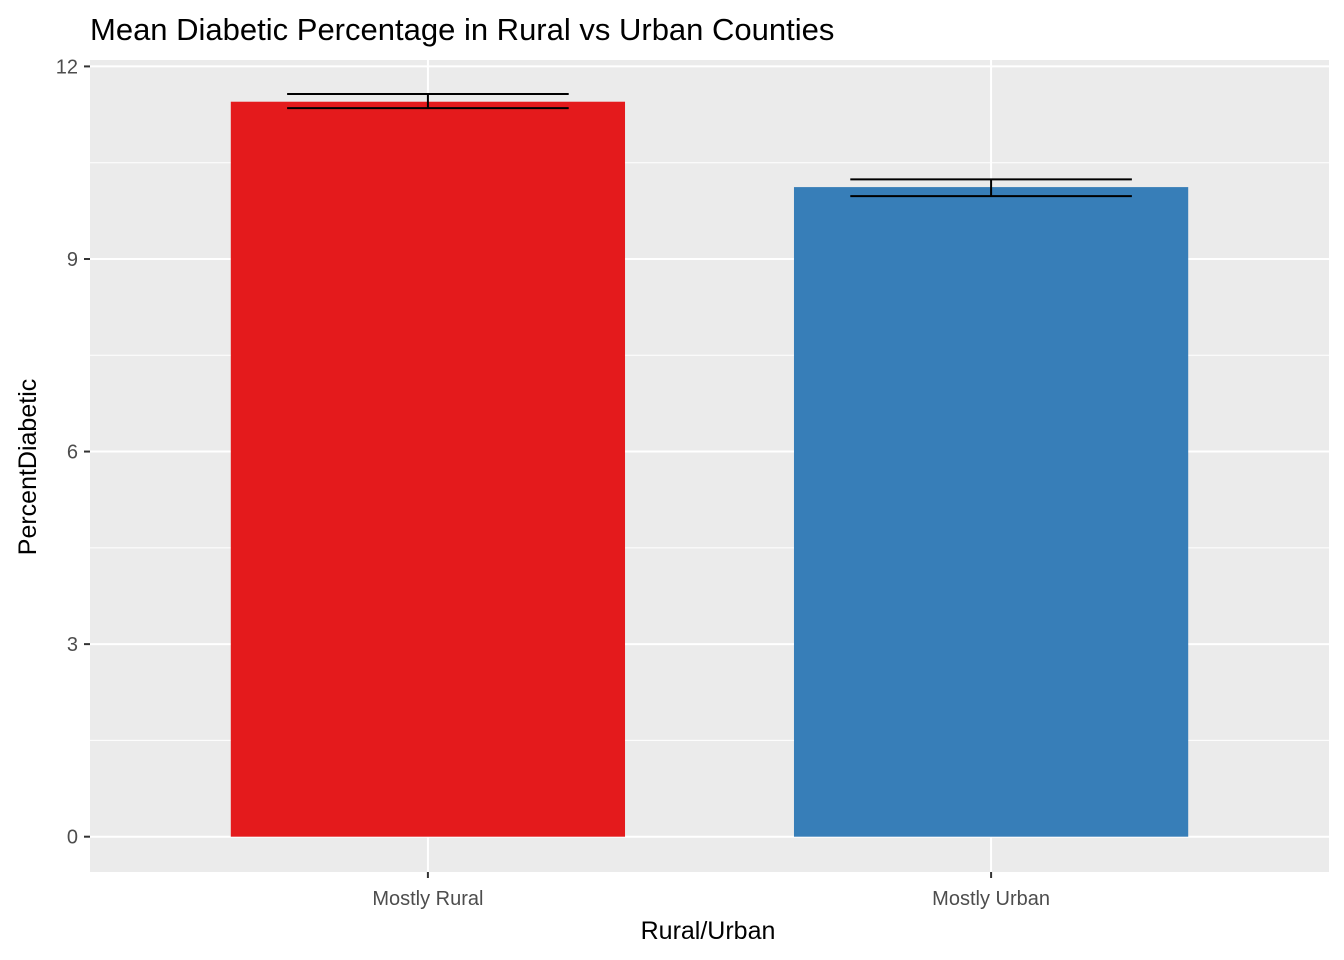  Describe the element at coordinates (72, 260) in the screenshot. I see `y-tick-label: 9` at that location.